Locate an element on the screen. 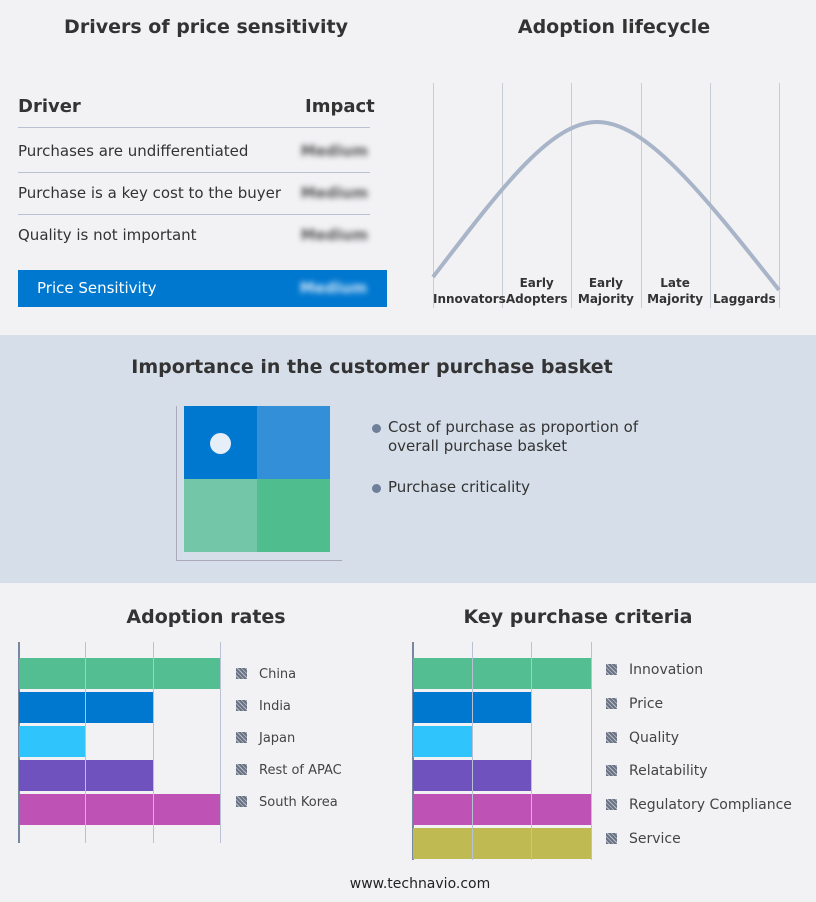 The width and height of the screenshot is (816, 902). legend-label: Price is located at coordinates (646, 703).